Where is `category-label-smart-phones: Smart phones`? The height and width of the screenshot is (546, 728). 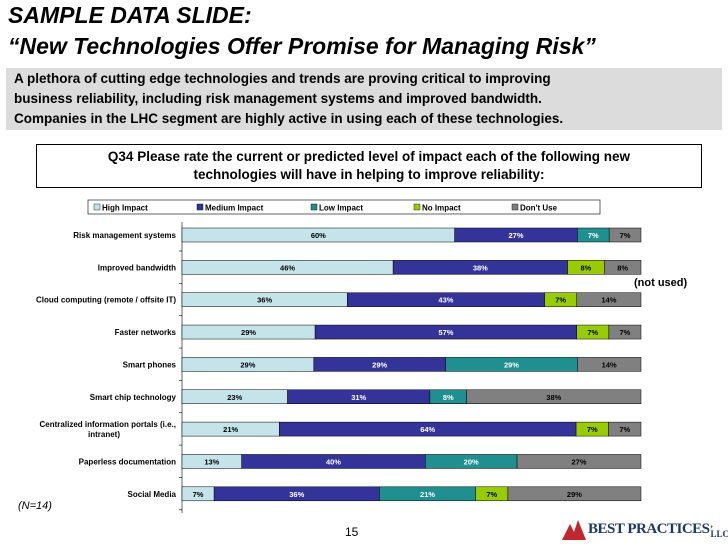 category-label-smart-phones: Smart phones is located at coordinates (150, 364).